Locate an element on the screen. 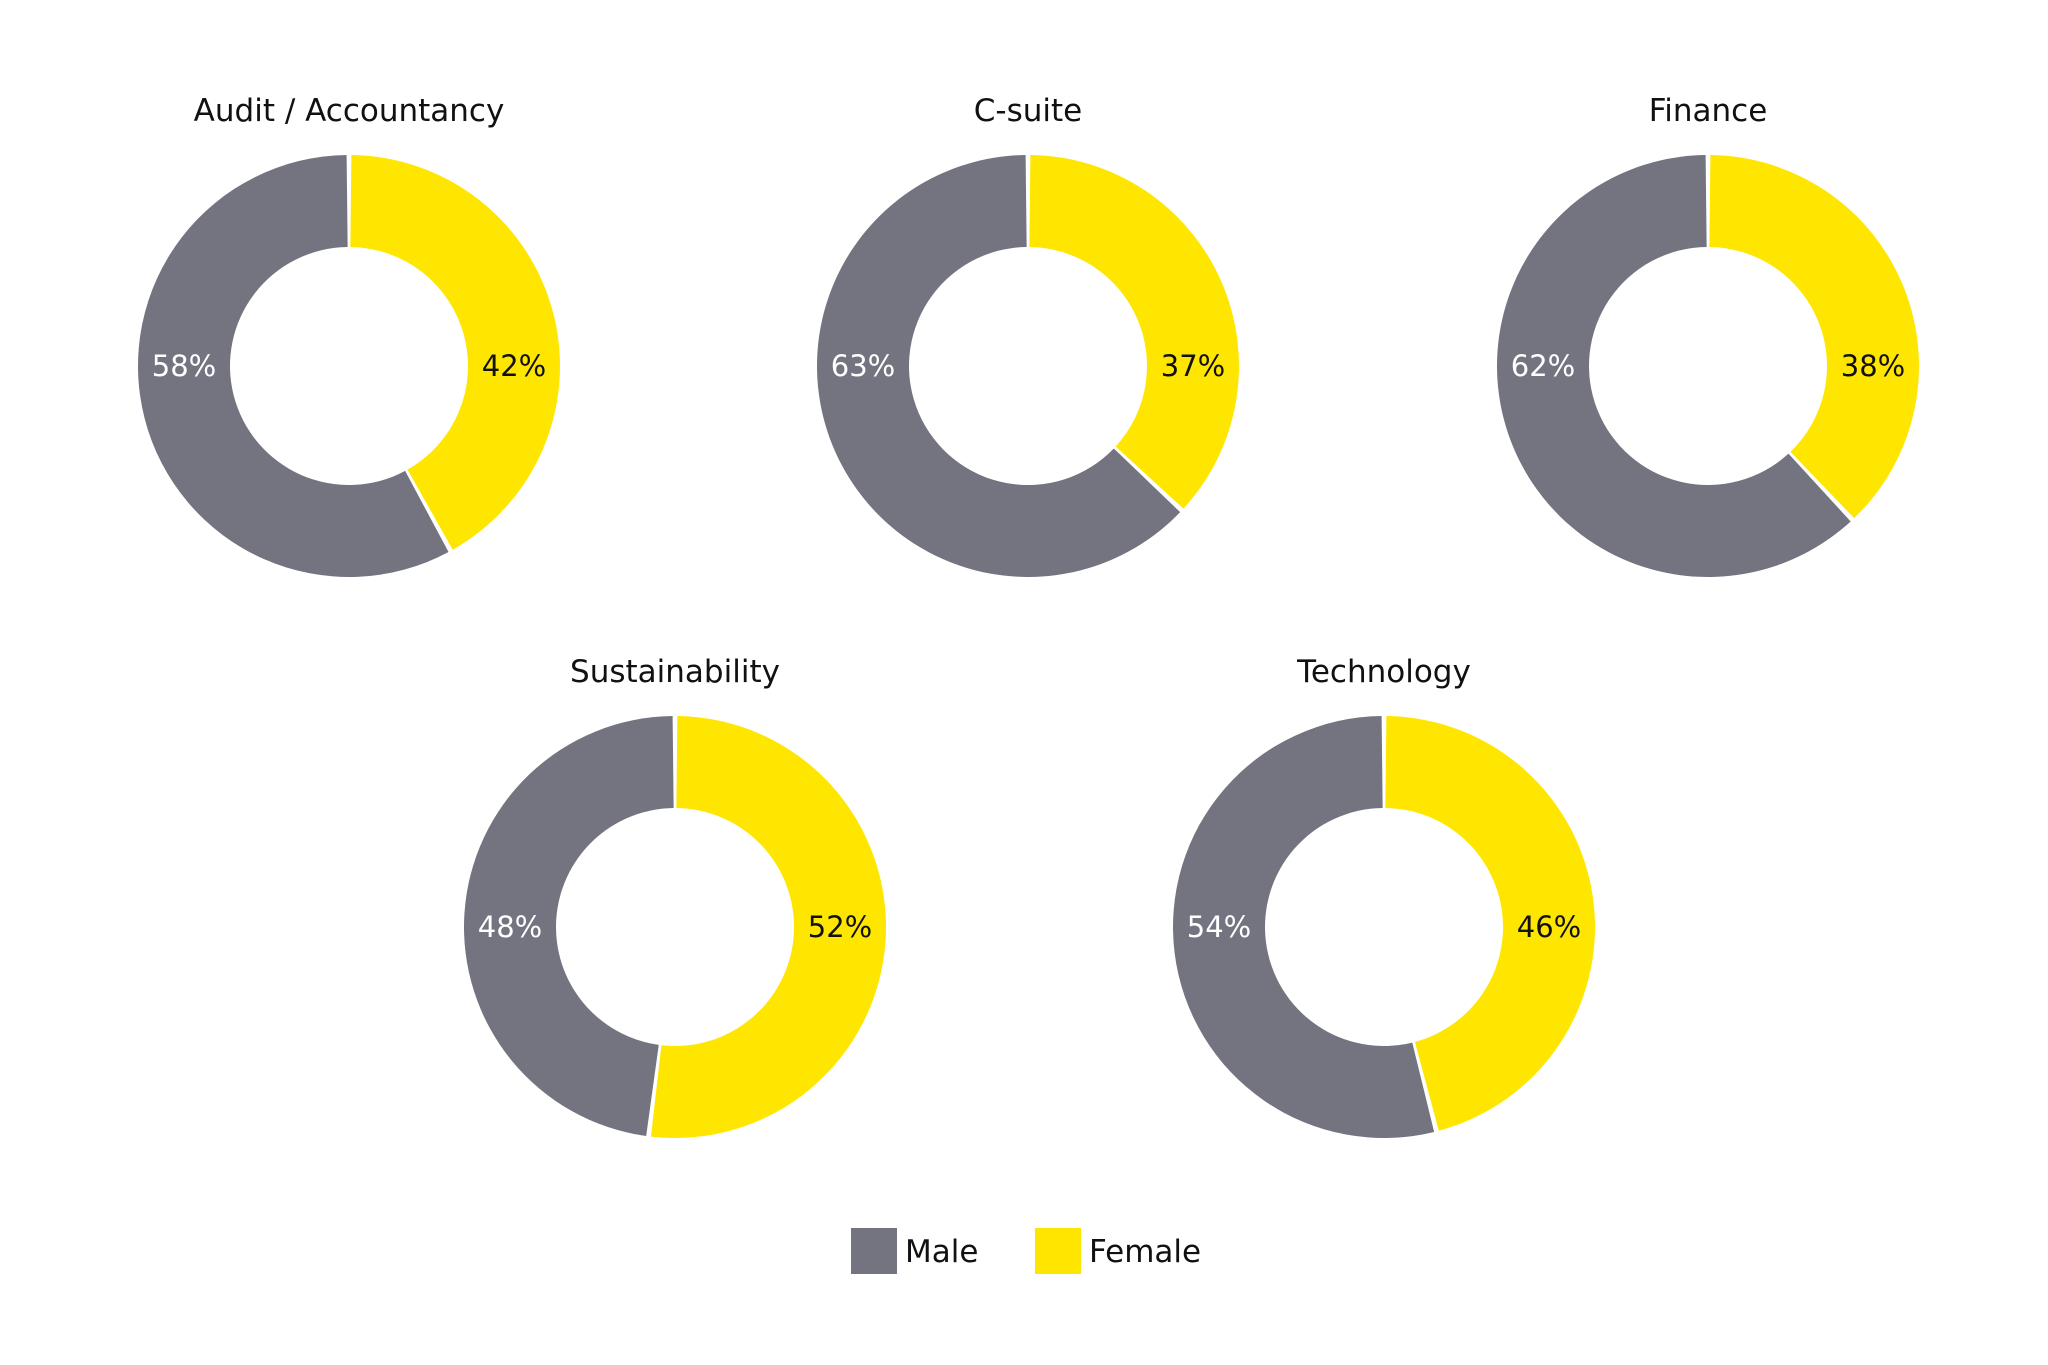 This screenshot has height=1365, width=2048. chart-title: Sustainability is located at coordinates (675, 672).